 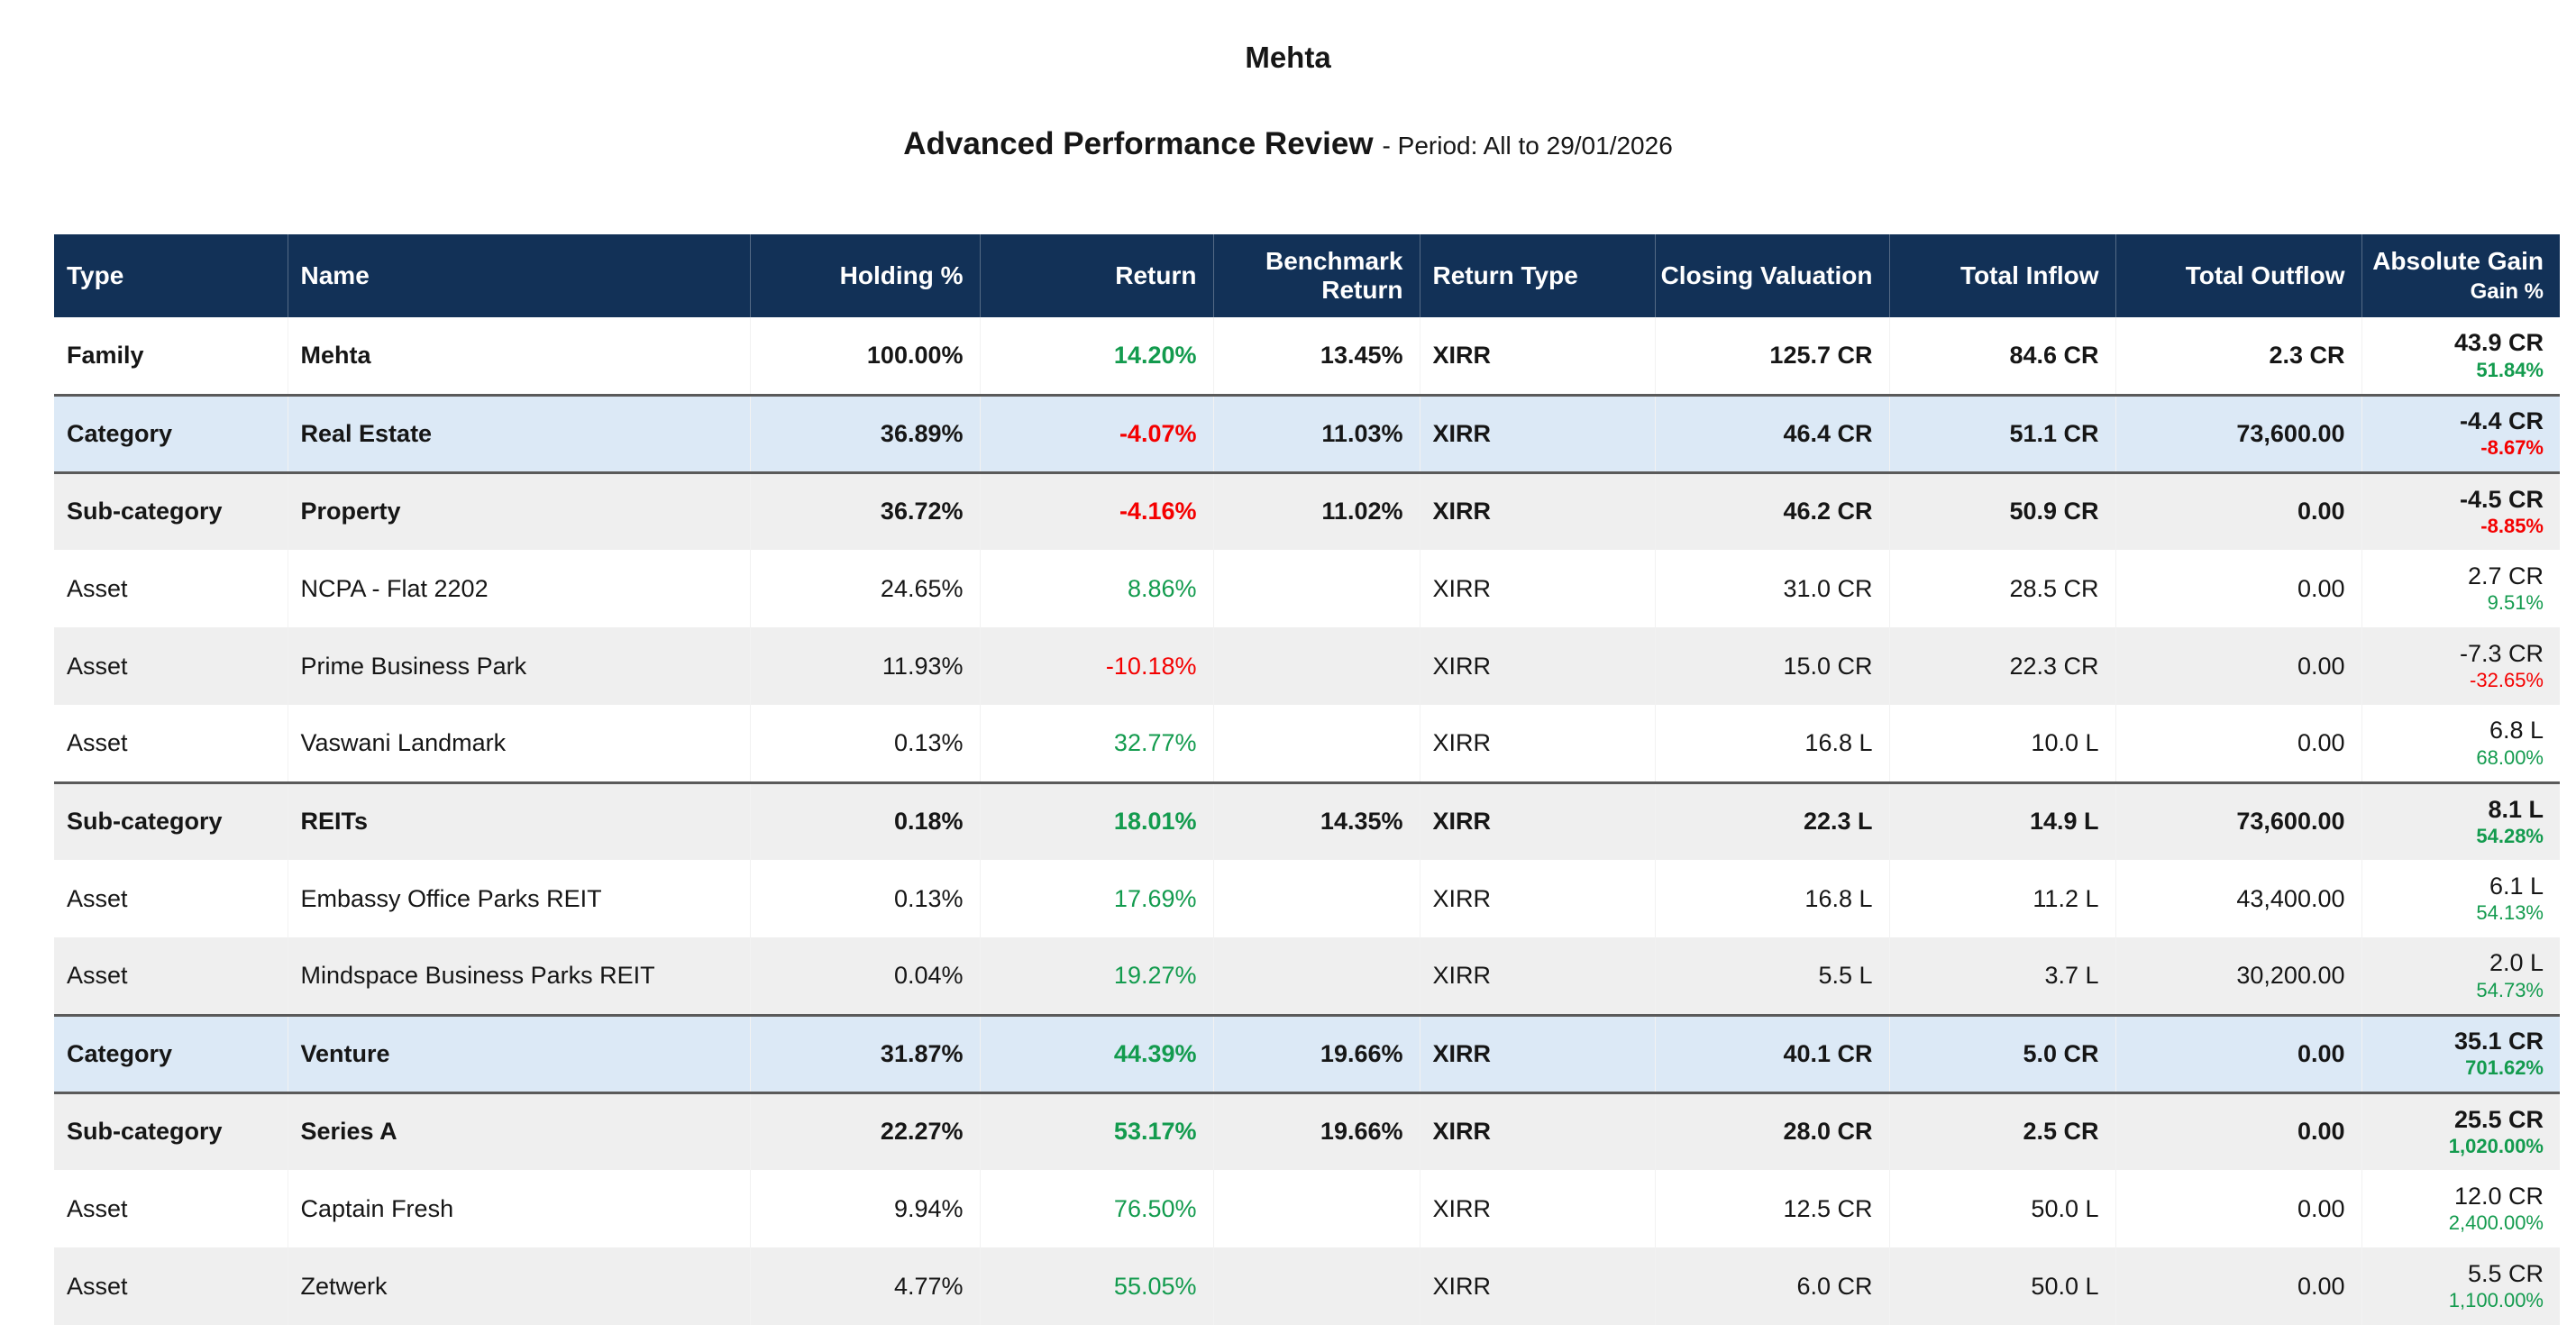 I want to click on cell-name: Mindspace Business Parks REIT, so click(x=518, y=976).